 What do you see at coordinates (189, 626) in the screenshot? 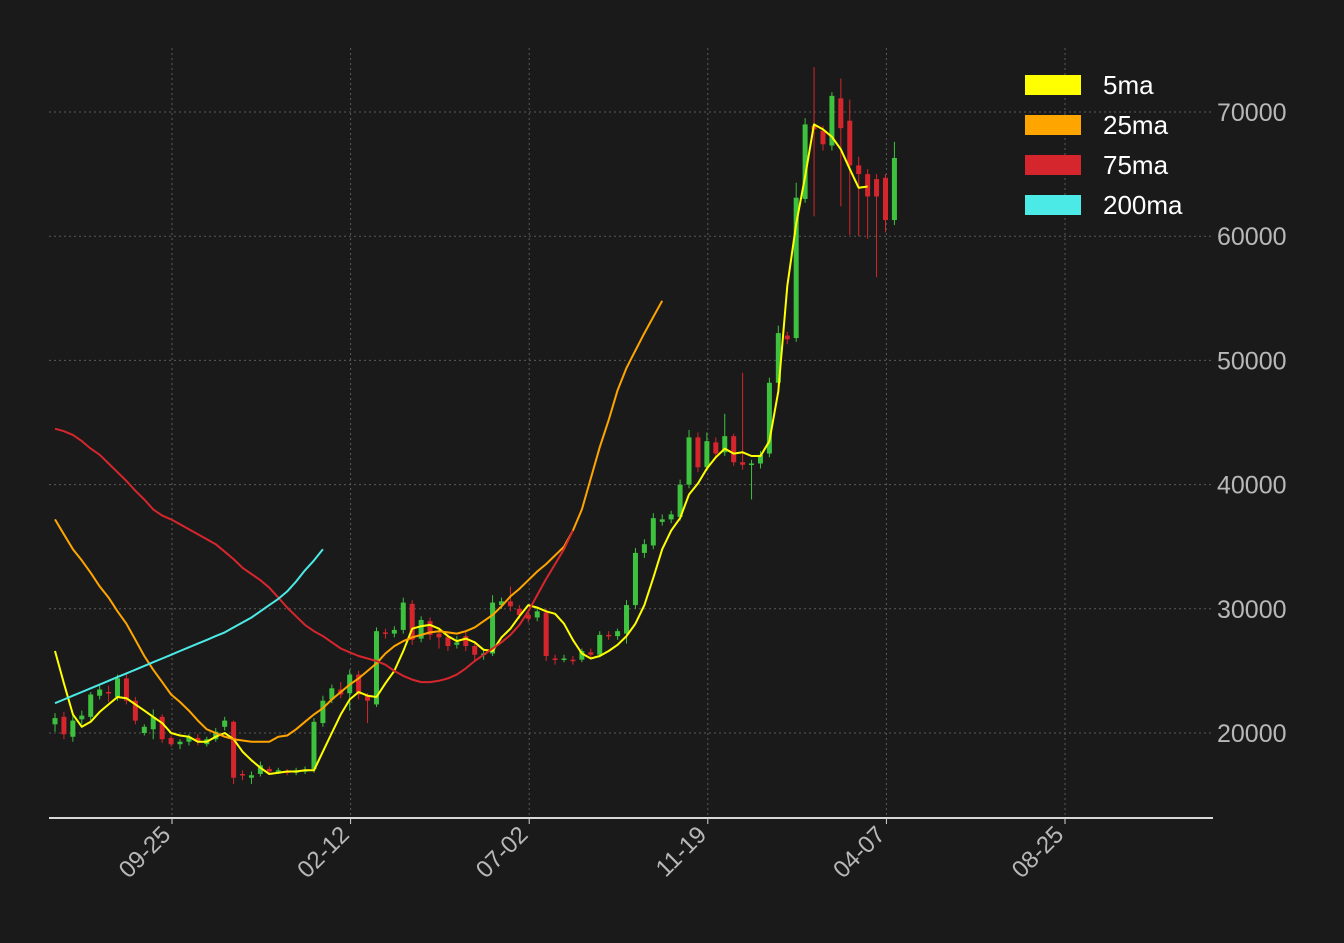
I see `series-line-200ma` at bounding box center [189, 626].